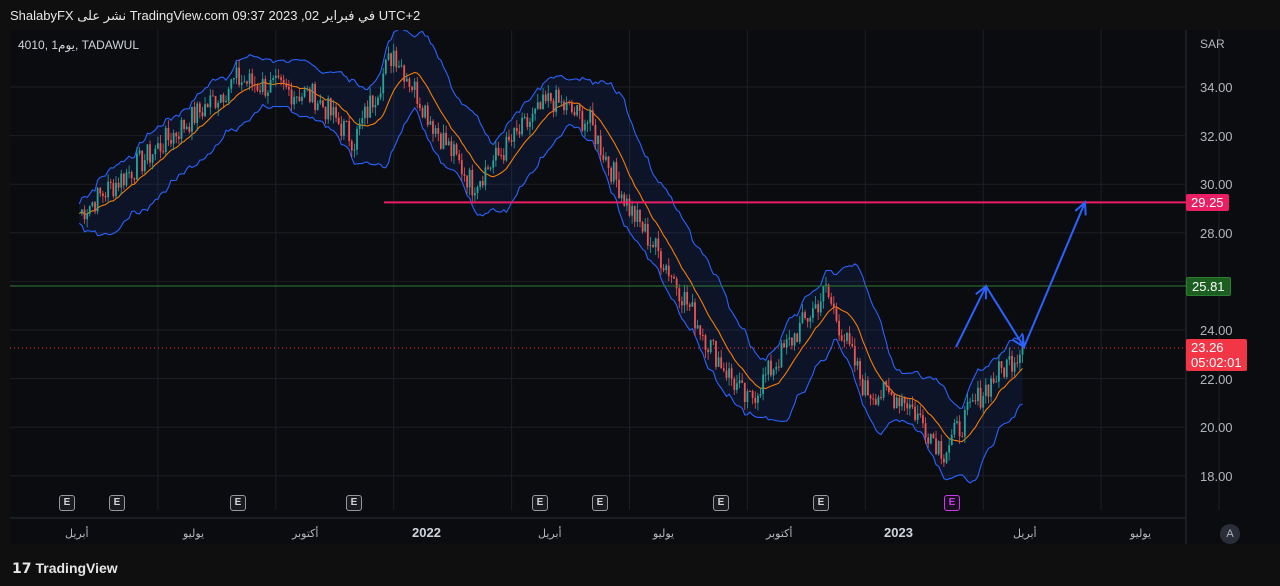 This screenshot has height=586, width=1280. I want to click on symbol-legend: 4010, 1يوم, TADAWUL, so click(79, 45).